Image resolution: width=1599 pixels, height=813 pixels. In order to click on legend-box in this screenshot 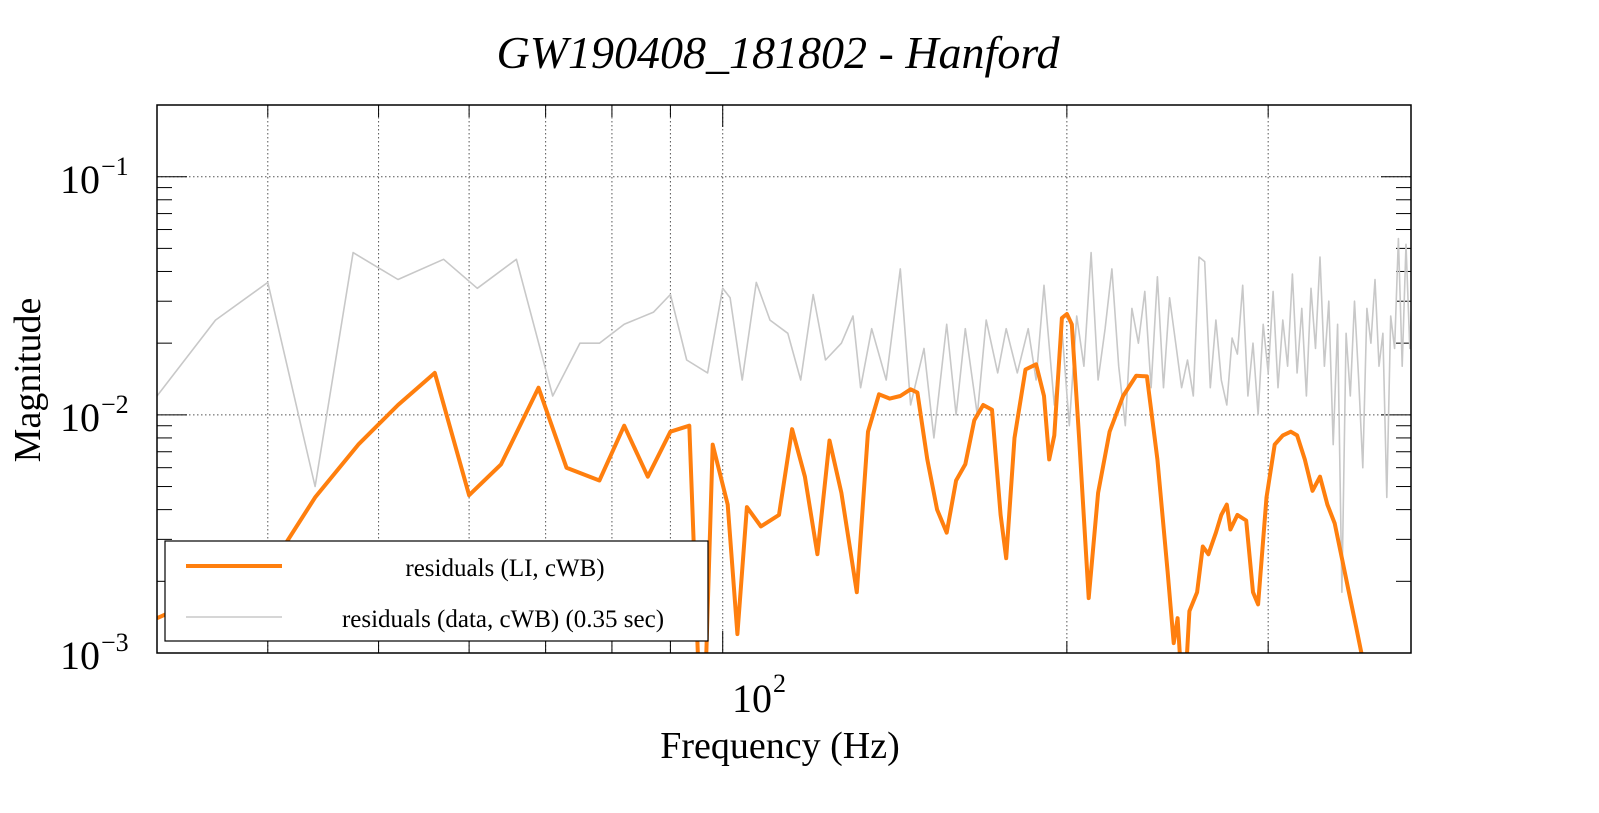, I will do `click(436, 591)`.